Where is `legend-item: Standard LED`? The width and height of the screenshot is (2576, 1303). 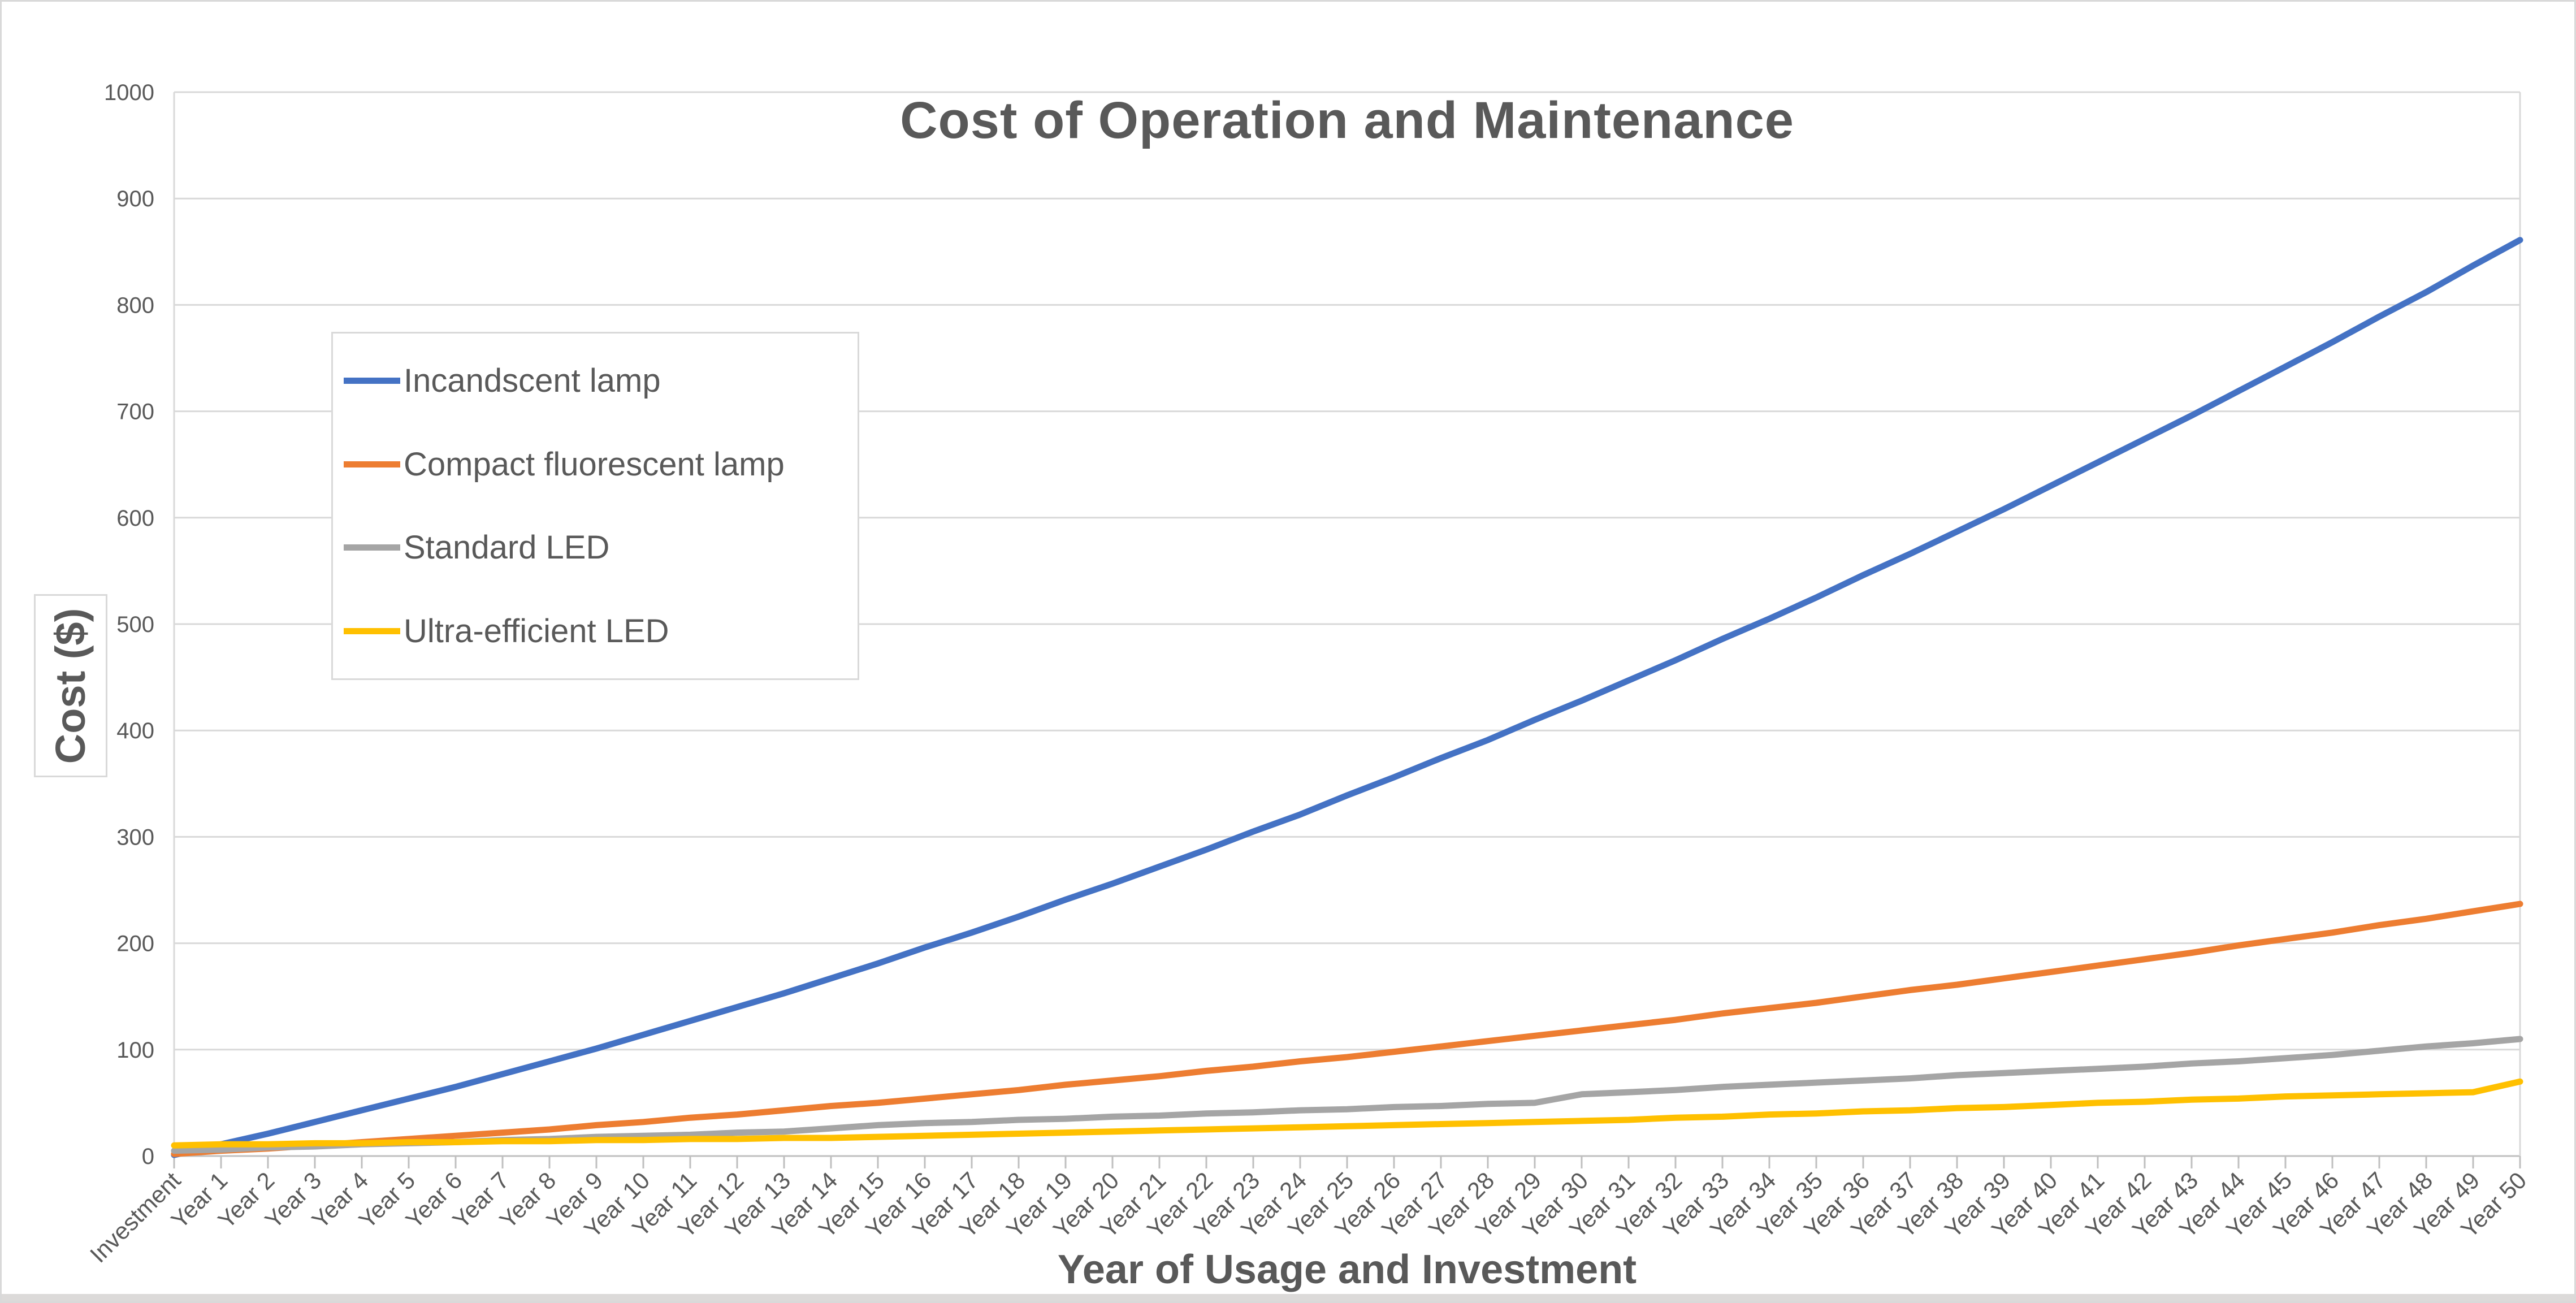
legend-item: Standard LED is located at coordinates (601, 547).